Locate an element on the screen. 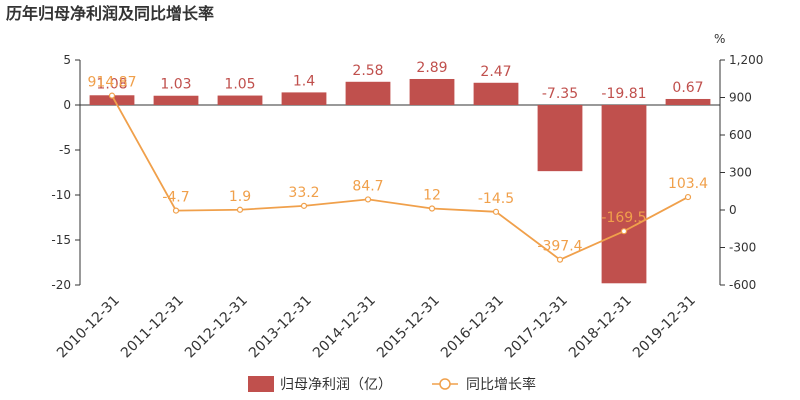 The image size is (800, 400). line-data-label: -397.4 is located at coordinates (559, 247).